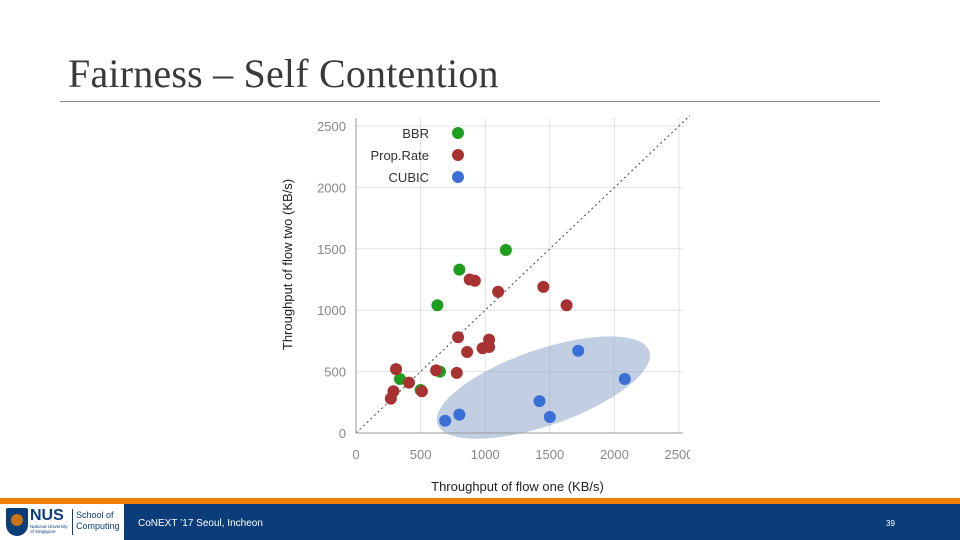 Image resolution: width=960 pixels, height=540 pixels. I want to click on page-number: 39, so click(890, 523).